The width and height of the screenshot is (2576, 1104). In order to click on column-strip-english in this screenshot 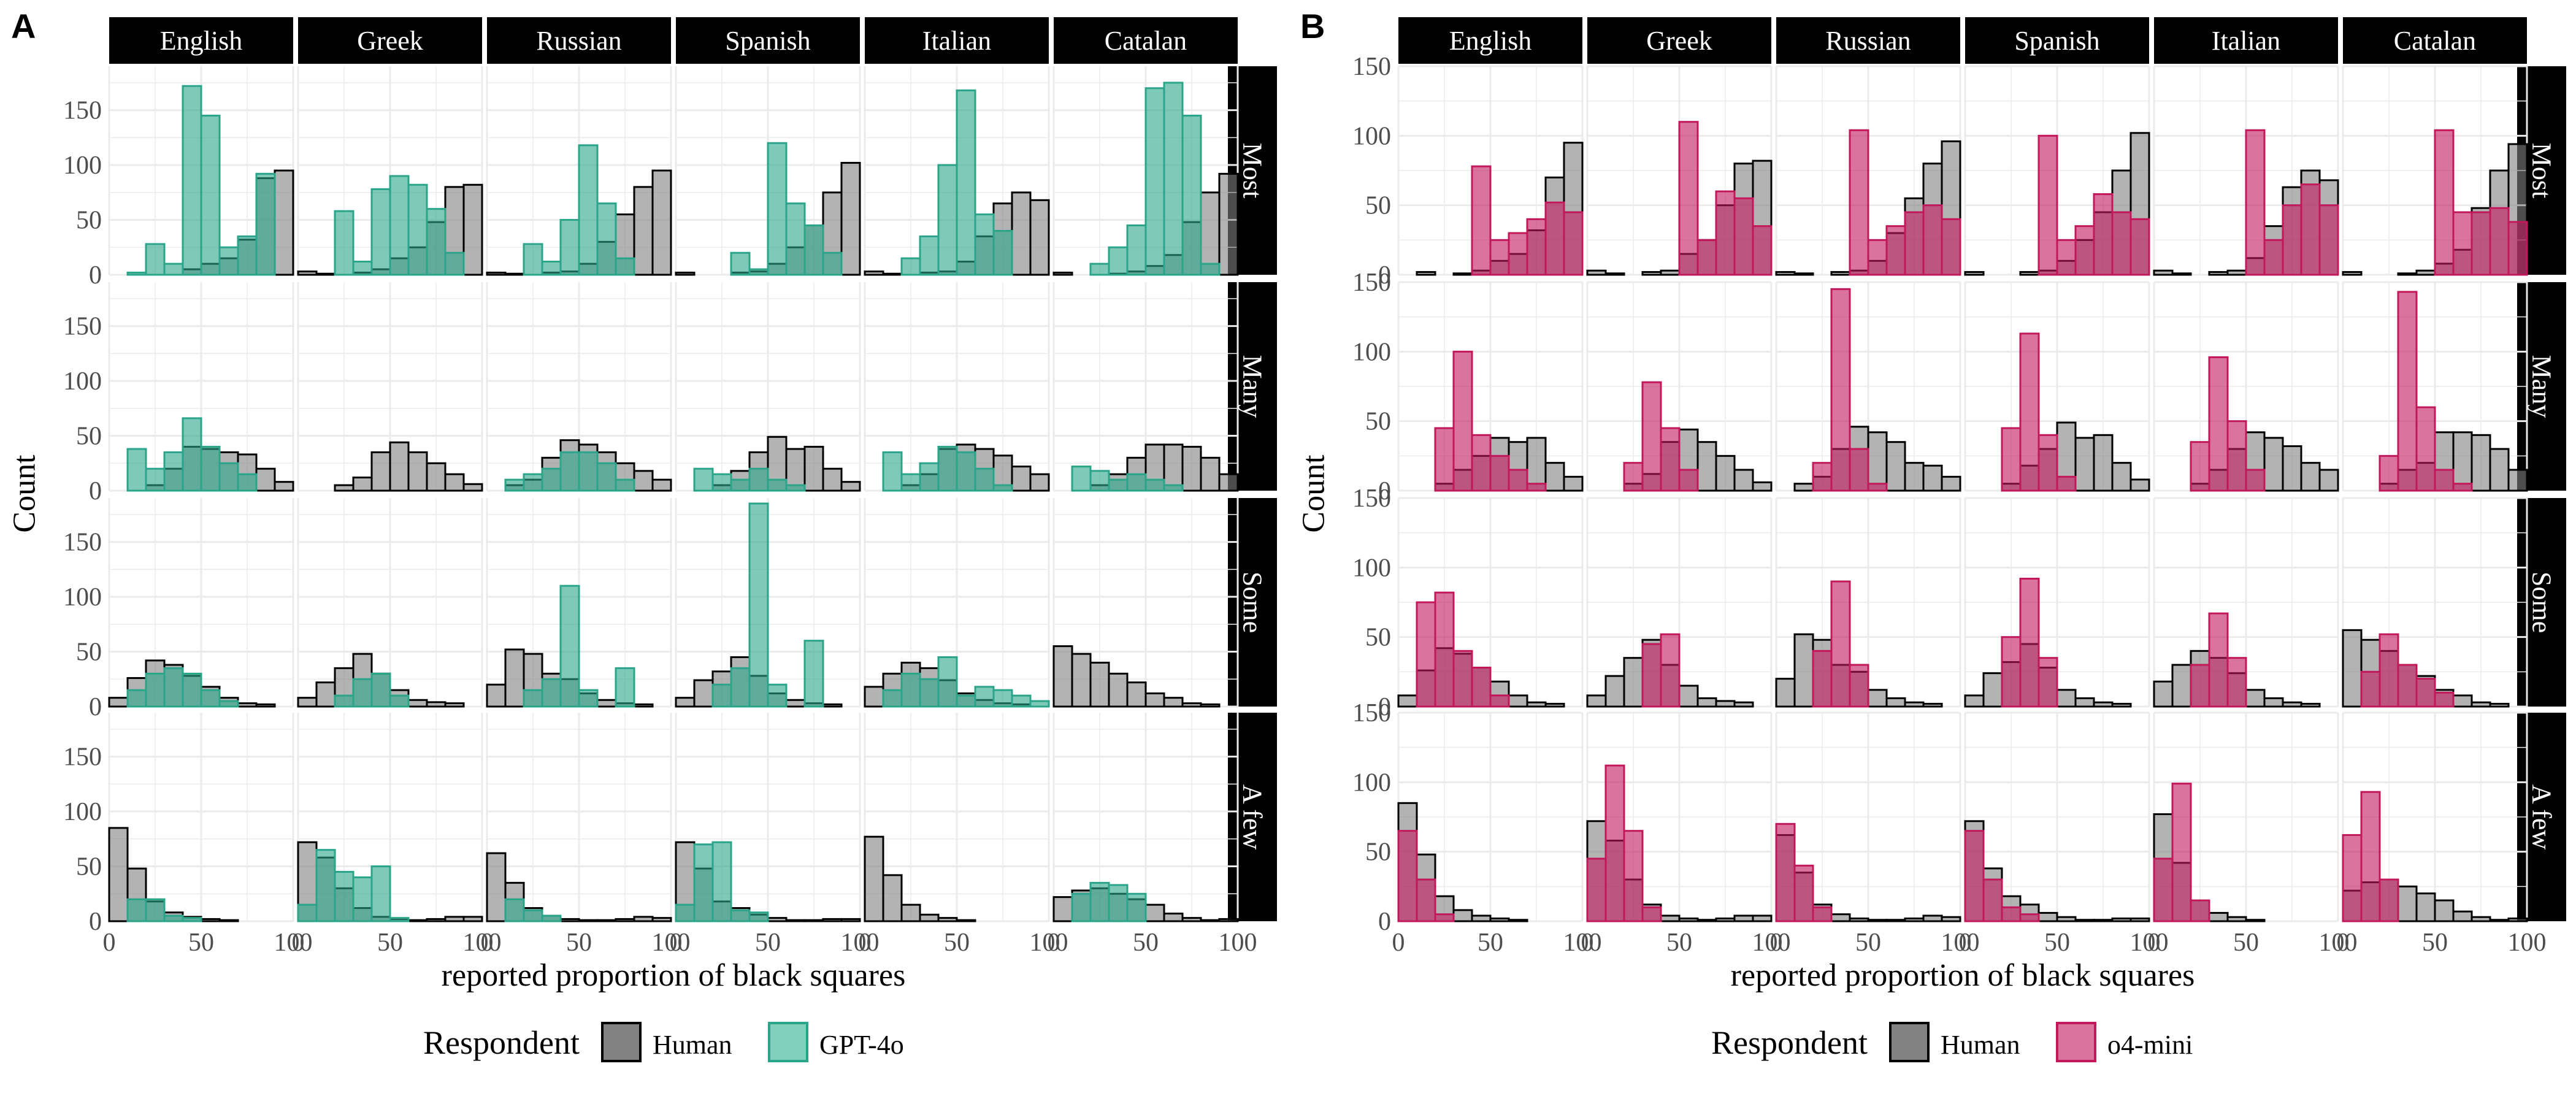, I will do `click(1490, 40)`.